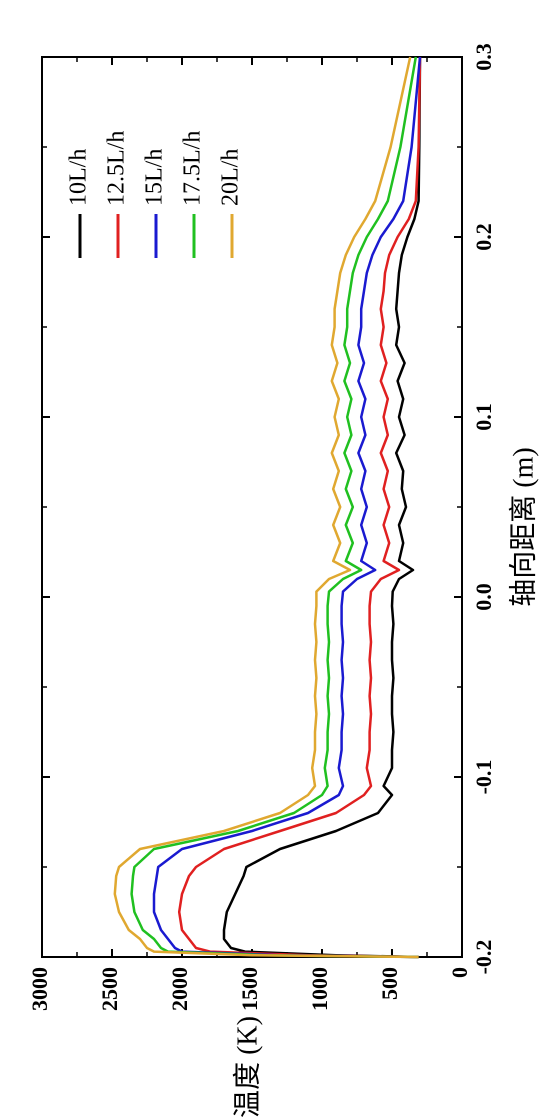 The height and width of the screenshot is (1118, 558). What do you see at coordinates (483, 957) in the screenshot?
I see `x-tick-label: -0.2` at bounding box center [483, 957].